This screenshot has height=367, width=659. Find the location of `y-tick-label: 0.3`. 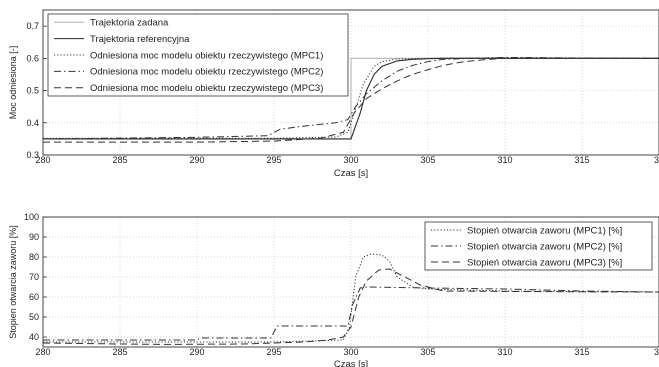

y-tick-label: 0.3 is located at coordinates (32, 155).